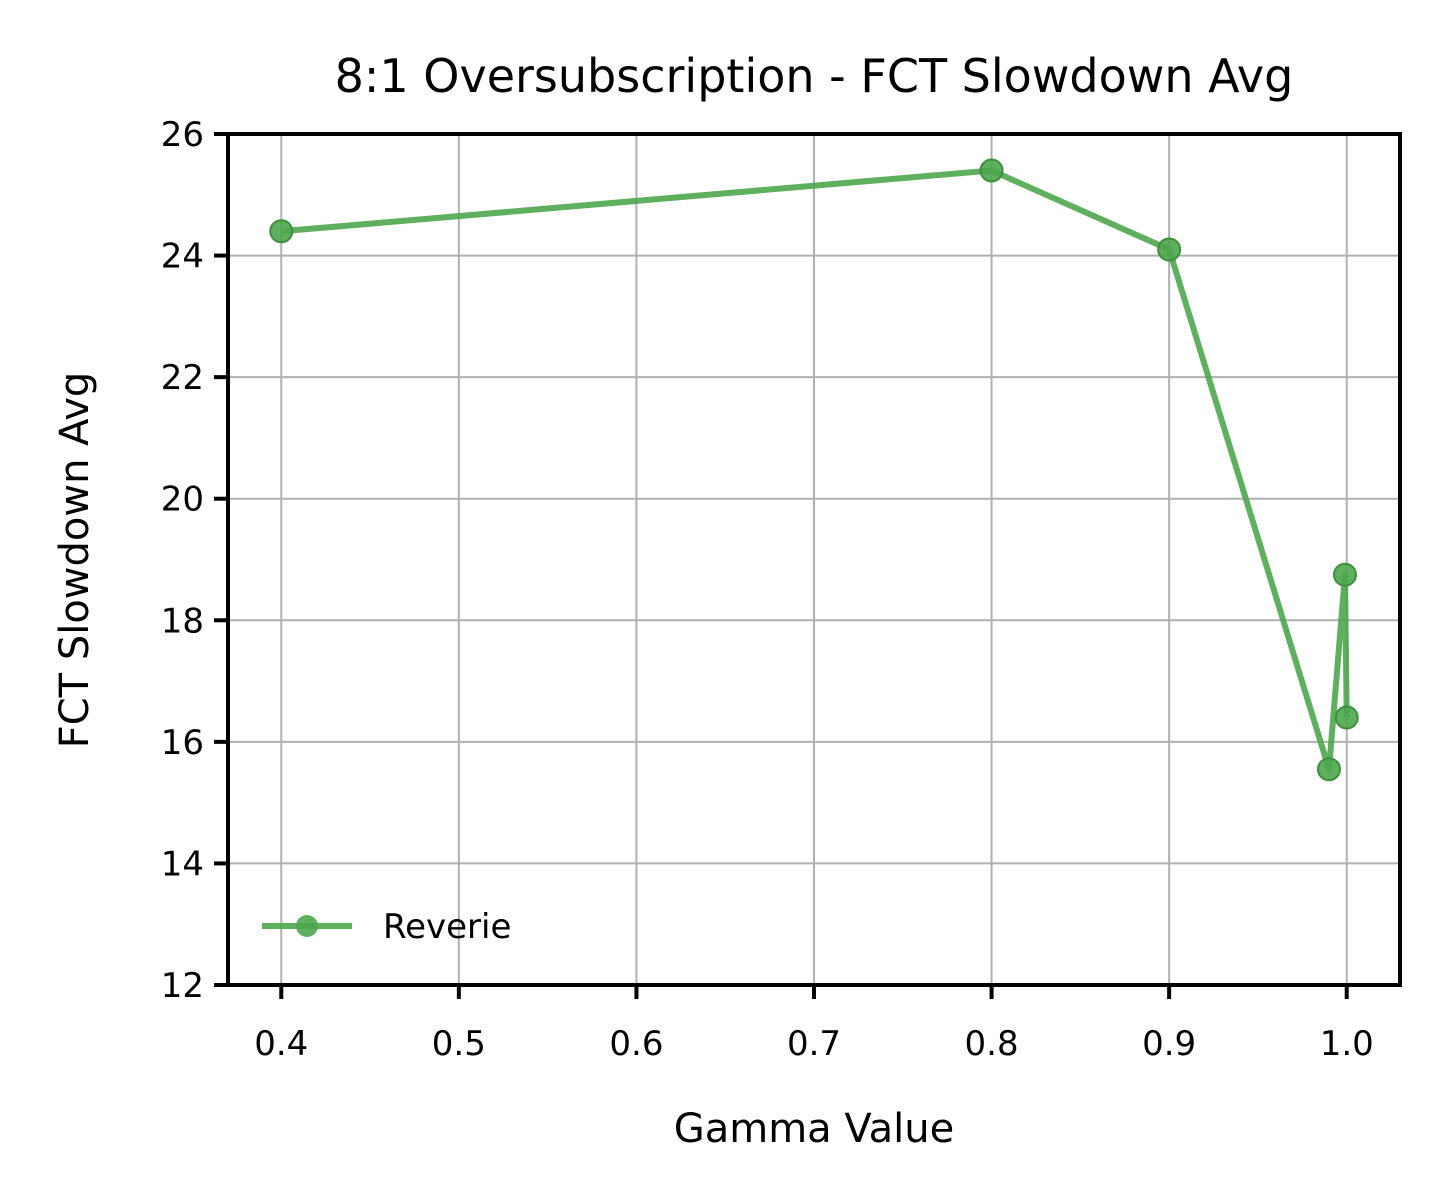  I want to click on x-tick-label: 0.8, so click(992, 1044).